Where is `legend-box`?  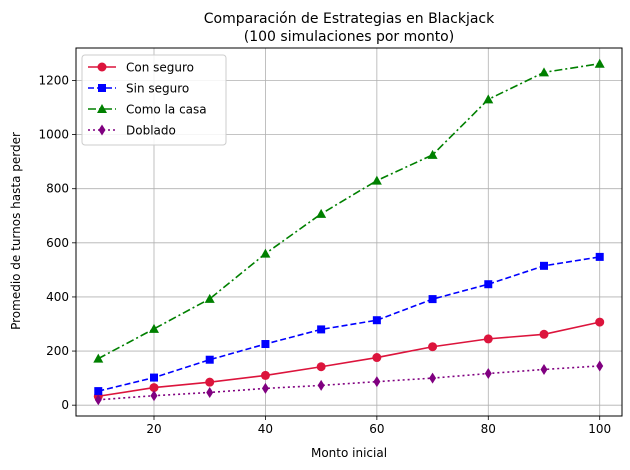 legend-box is located at coordinates (154, 100).